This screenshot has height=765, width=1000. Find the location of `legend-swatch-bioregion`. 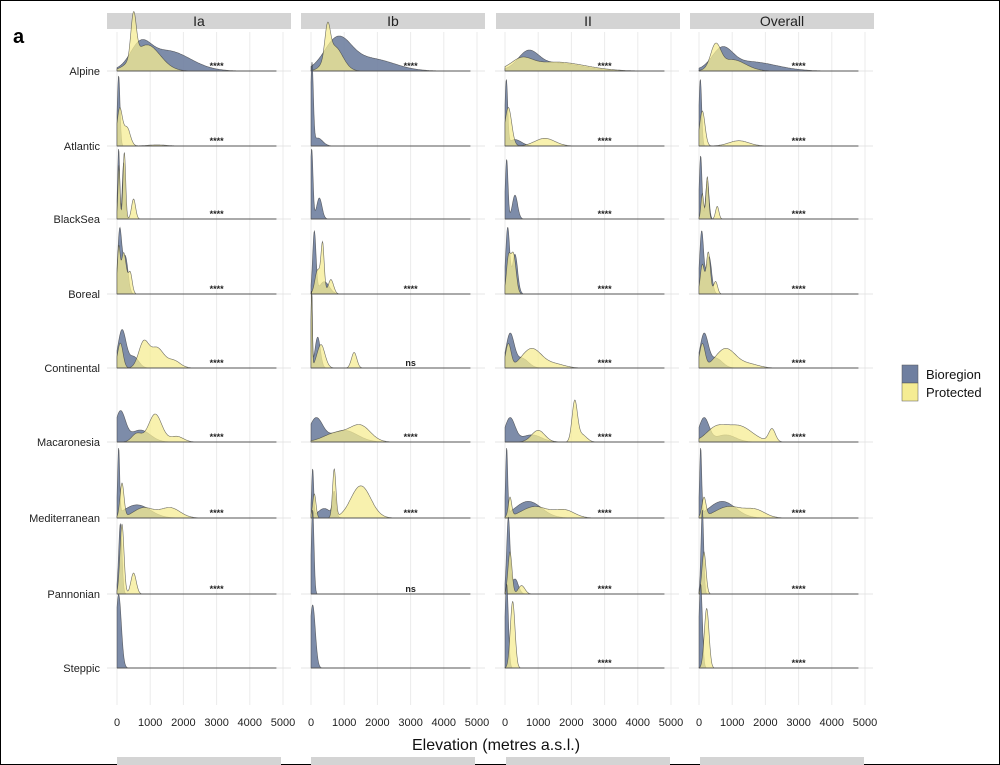

legend-swatch-bioregion is located at coordinates (910, 374).